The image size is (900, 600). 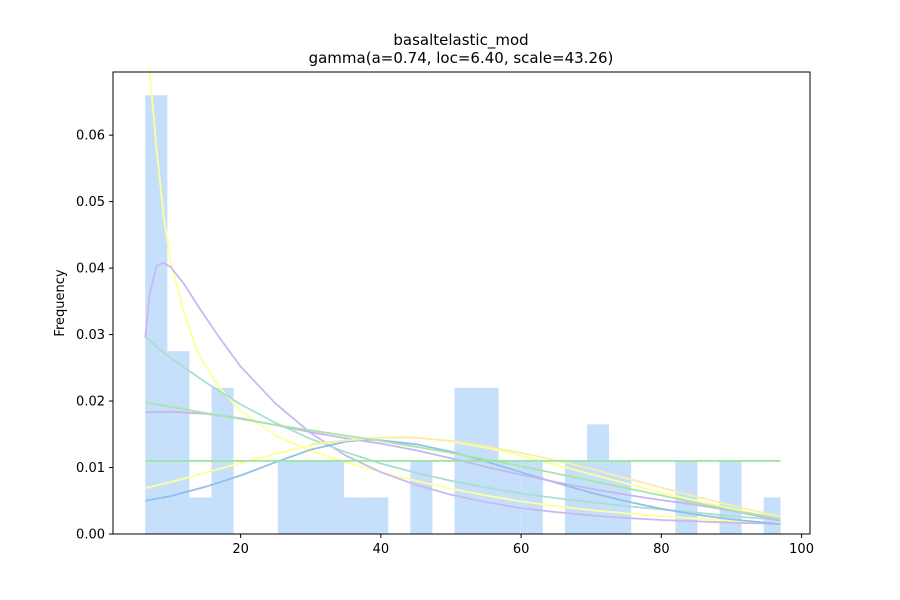 I want to click on y-tick-label: 0.04, so click(x=90, y=269).